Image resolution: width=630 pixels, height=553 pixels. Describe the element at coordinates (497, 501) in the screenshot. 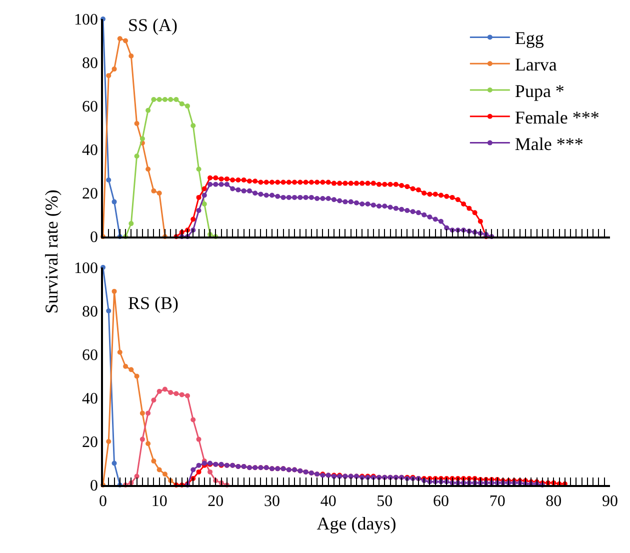

I see `x-tick-label: 70` at that location.